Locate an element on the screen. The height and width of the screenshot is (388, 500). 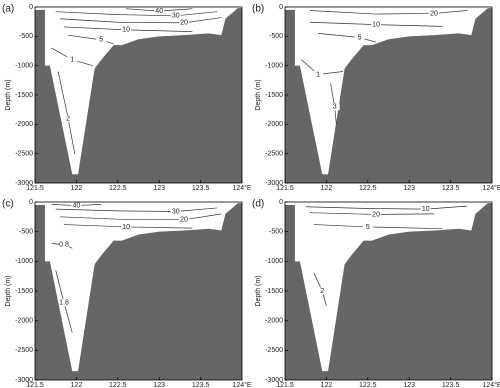
contour-label: 1.6 is located at coordinates (64, 303).